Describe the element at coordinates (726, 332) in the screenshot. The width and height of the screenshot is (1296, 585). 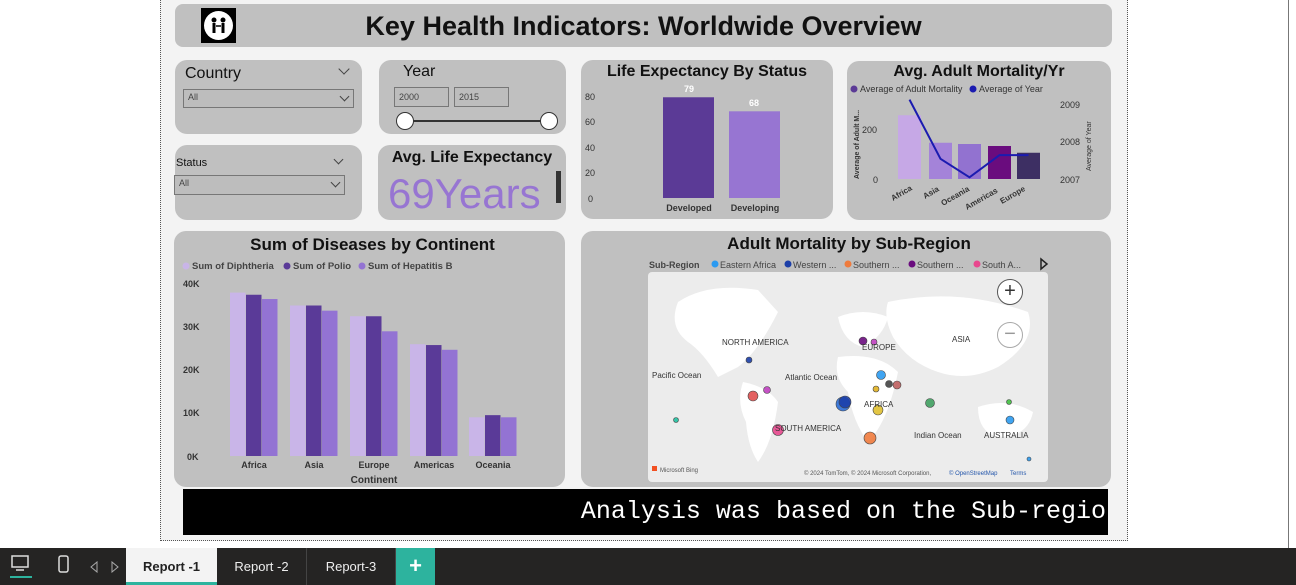
I see `north-america-shape` at that location.